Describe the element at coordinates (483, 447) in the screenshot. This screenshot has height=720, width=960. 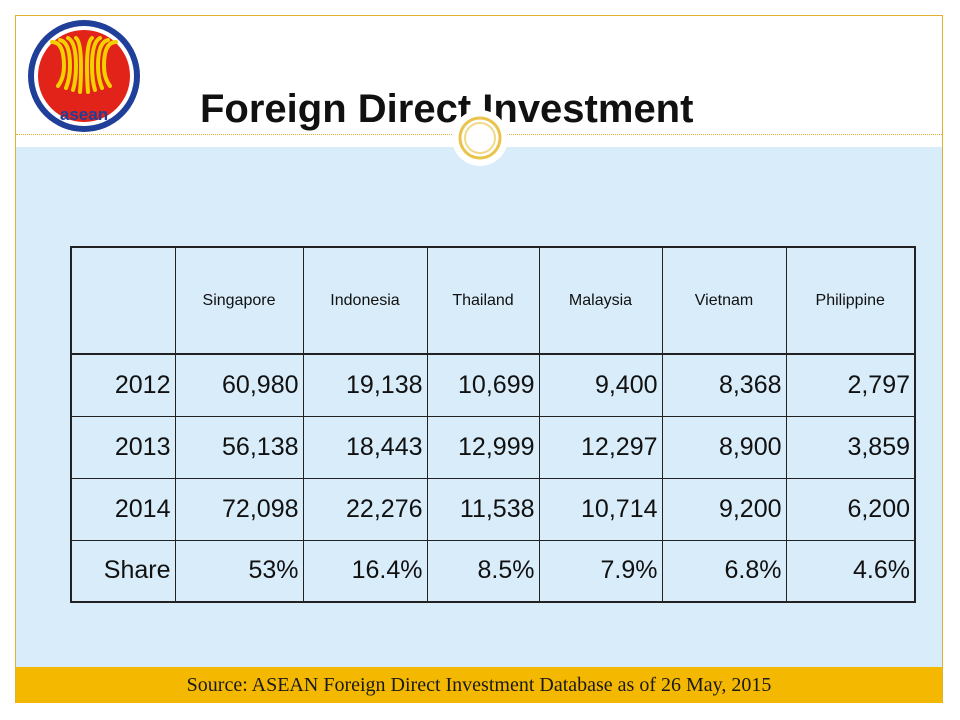
I see `table-cell: 12,999` at that location.